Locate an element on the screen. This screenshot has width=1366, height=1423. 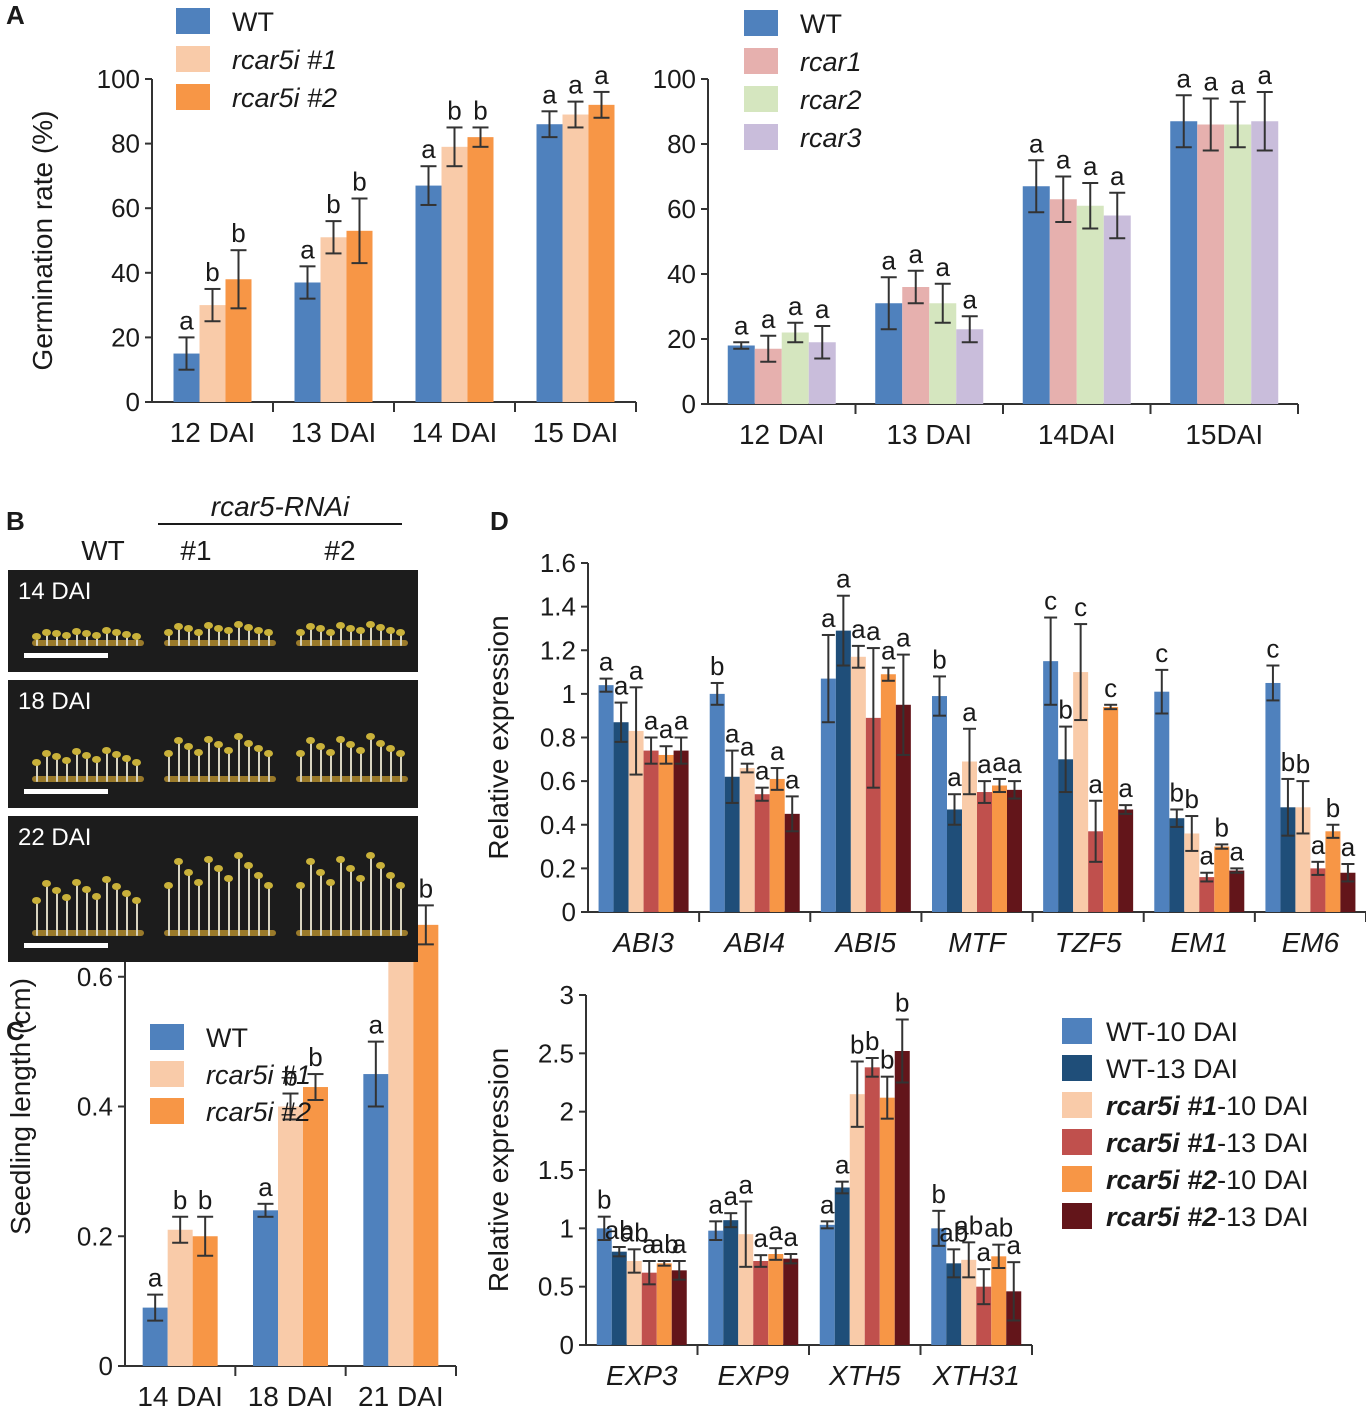
significance-letter: c is located at coordinates (1161, 653).